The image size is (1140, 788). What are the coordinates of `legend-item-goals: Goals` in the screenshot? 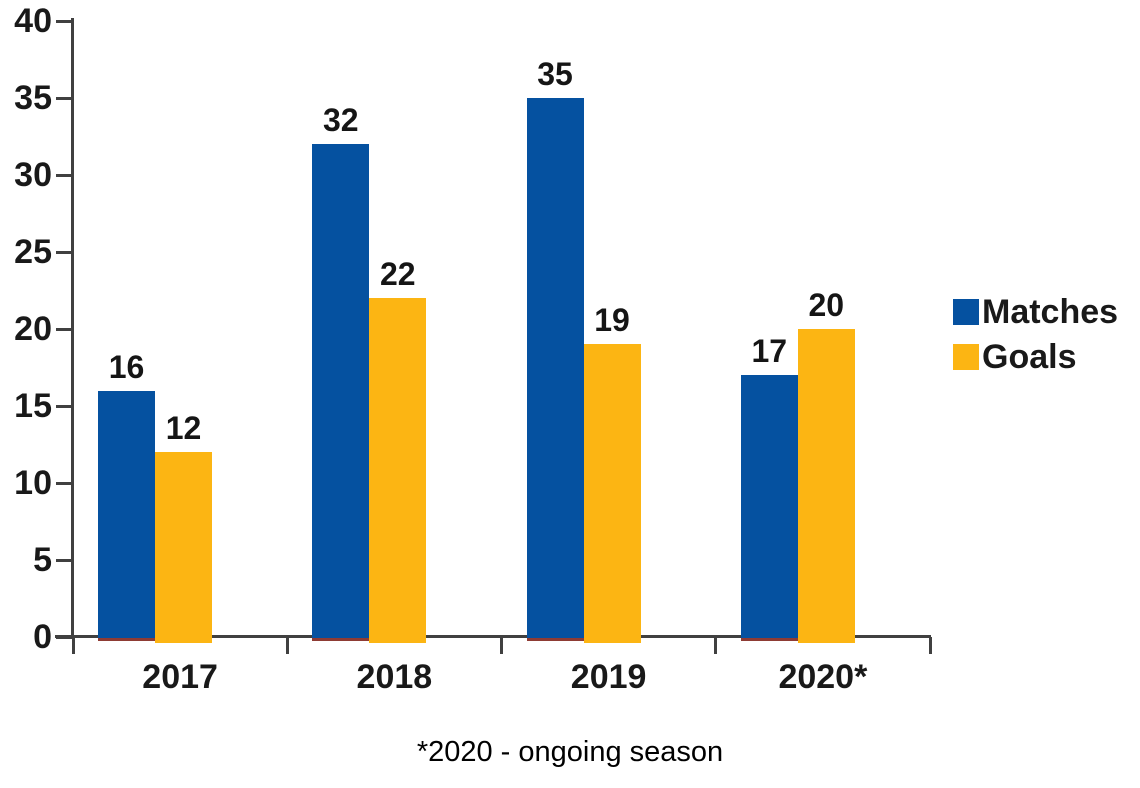 It's located at (1035, 357).